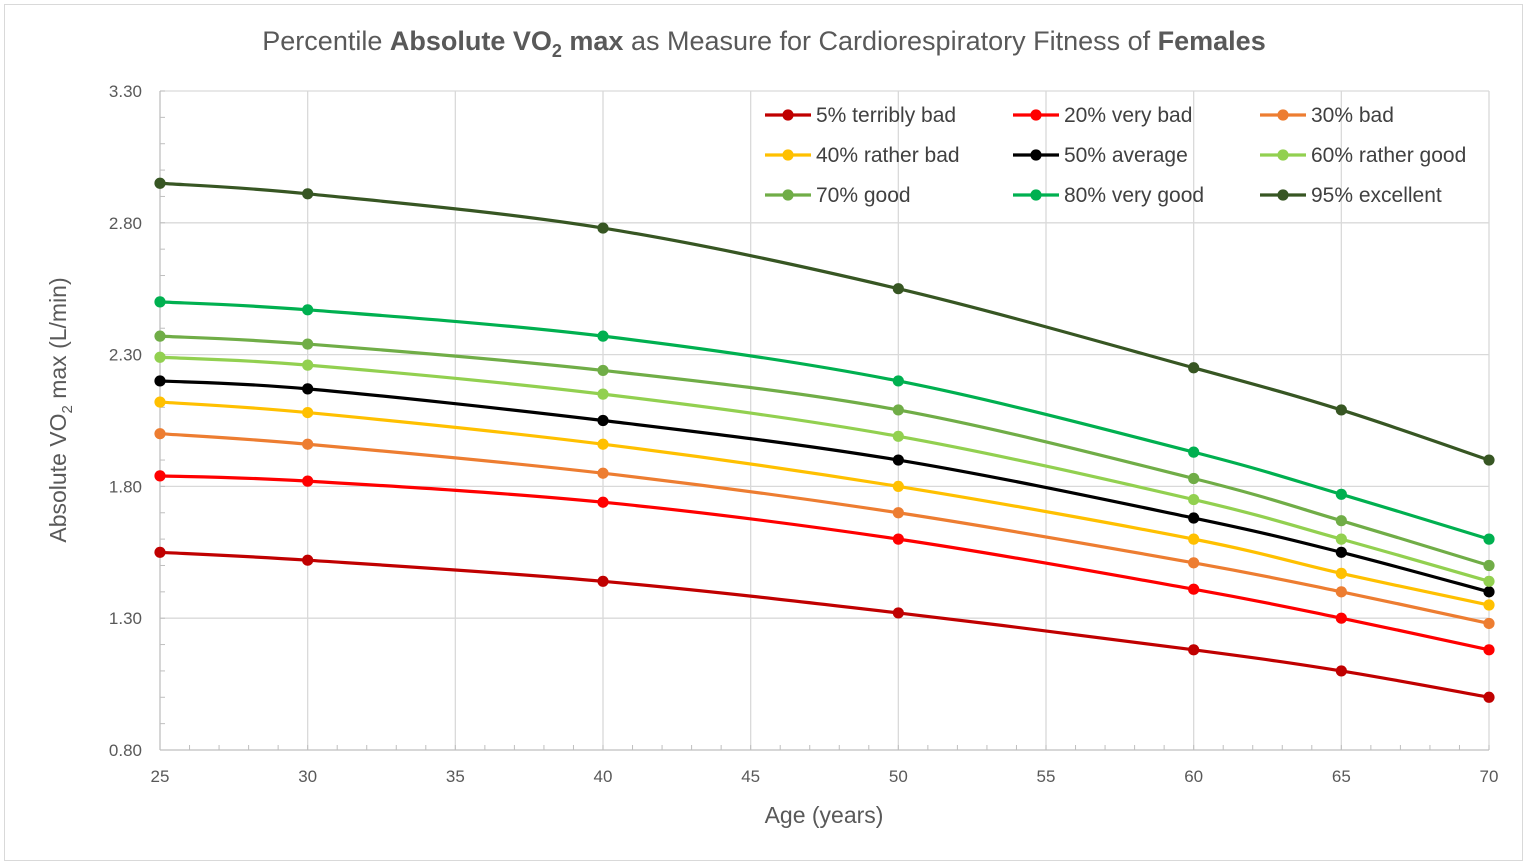  What do you see at coordinates (888, 155) in the screenshot?
I see `legend-label: 40% rather bad` at bounding box center [888, 155].